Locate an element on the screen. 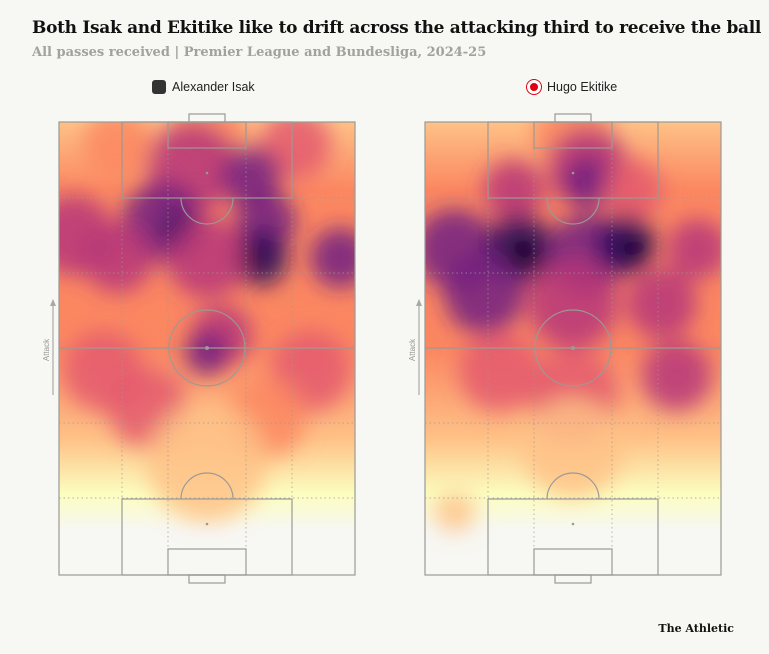  player-label-ekitike: Hugo Ekitike is located at coordinates (572, 87).